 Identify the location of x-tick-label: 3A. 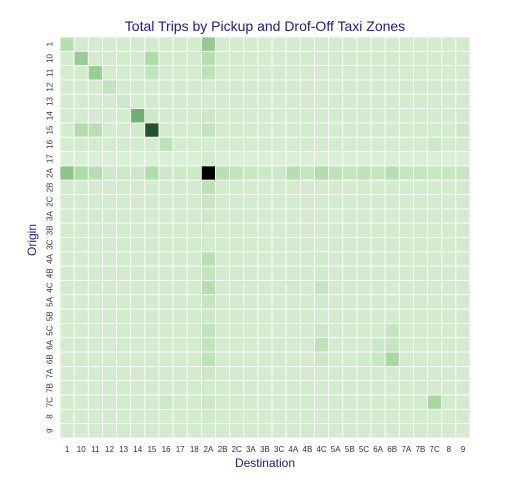
(251, 449).